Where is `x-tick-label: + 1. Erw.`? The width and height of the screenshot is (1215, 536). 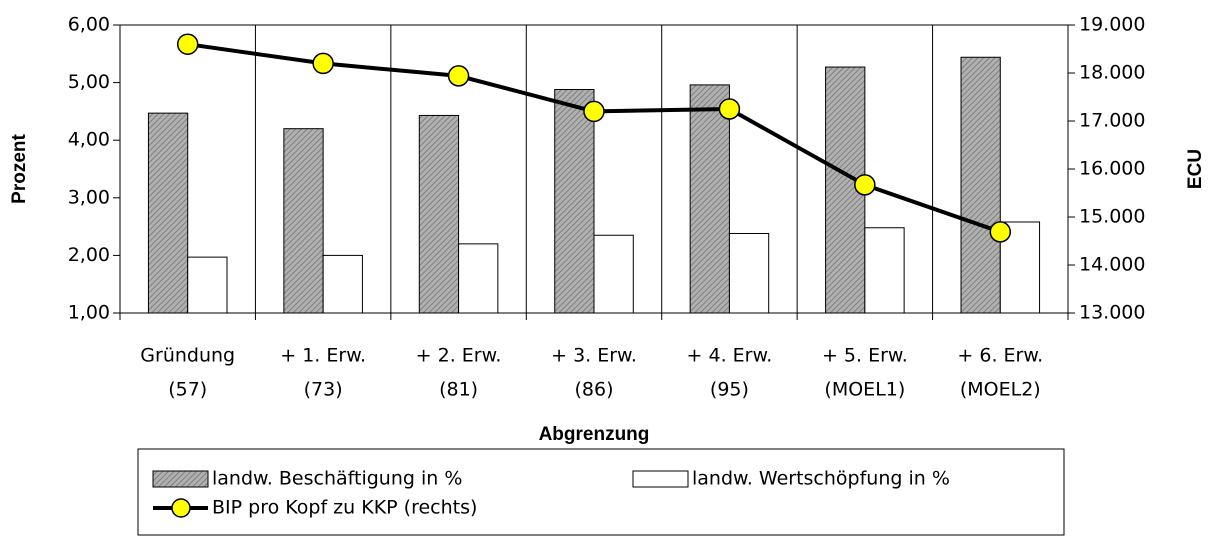
x-tick-label: + 1. Erw. is located at coordinates (323, 356).